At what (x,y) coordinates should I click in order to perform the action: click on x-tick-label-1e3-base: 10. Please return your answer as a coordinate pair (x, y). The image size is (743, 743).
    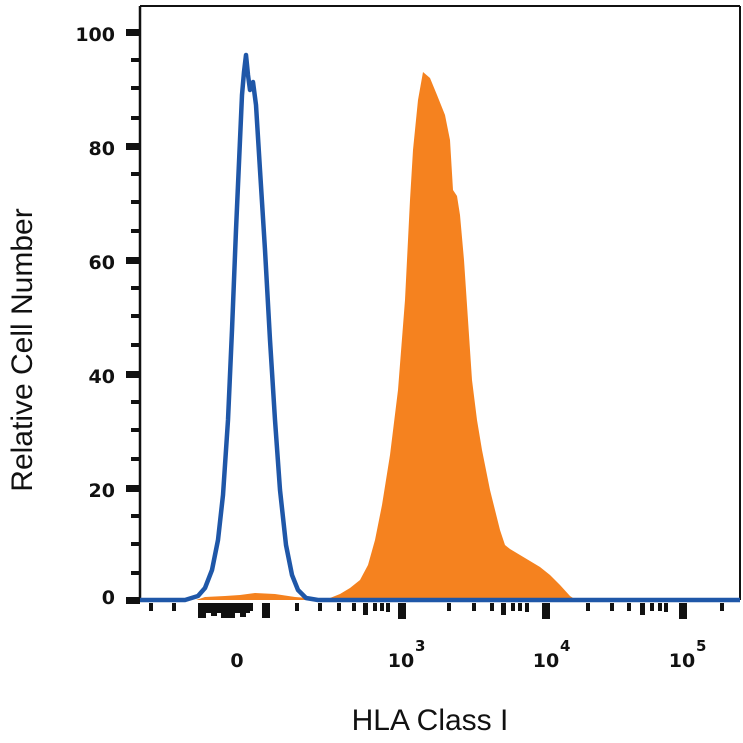
    Looking at the image, I should click on (401, 661).